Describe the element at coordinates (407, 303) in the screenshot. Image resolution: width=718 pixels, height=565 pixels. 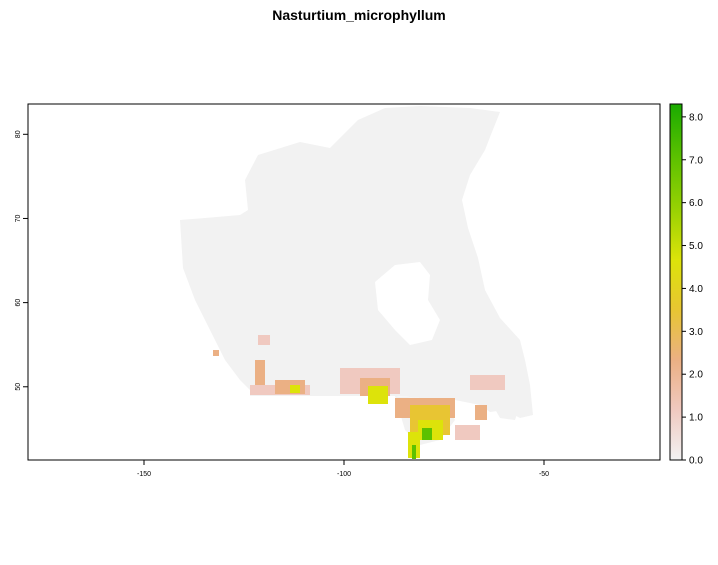
I see `hudson-bay` at that location.